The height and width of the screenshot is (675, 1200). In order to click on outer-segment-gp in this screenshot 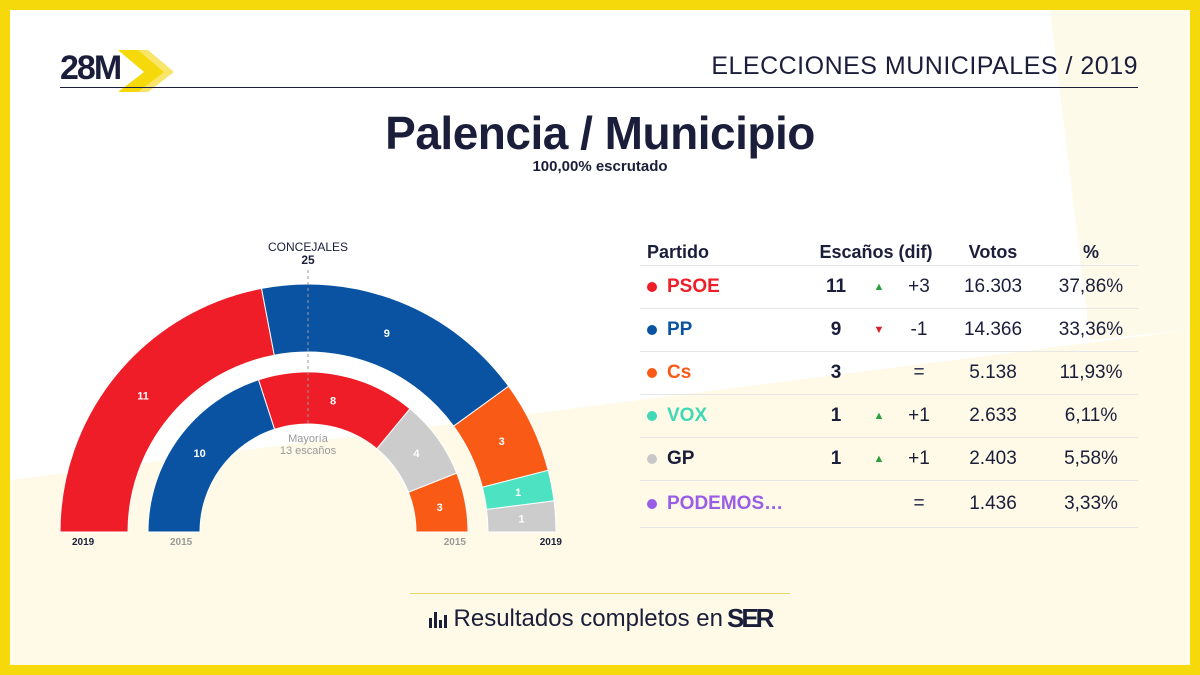, I will do `click(521, 516)`.